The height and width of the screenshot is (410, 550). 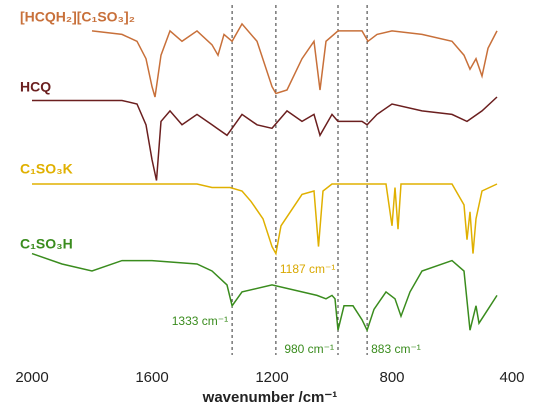 What do you see at coordinates (46, 169) in the screenshot?
I see `series-label: C₁SO₃K` at bounding box center [46, 169].